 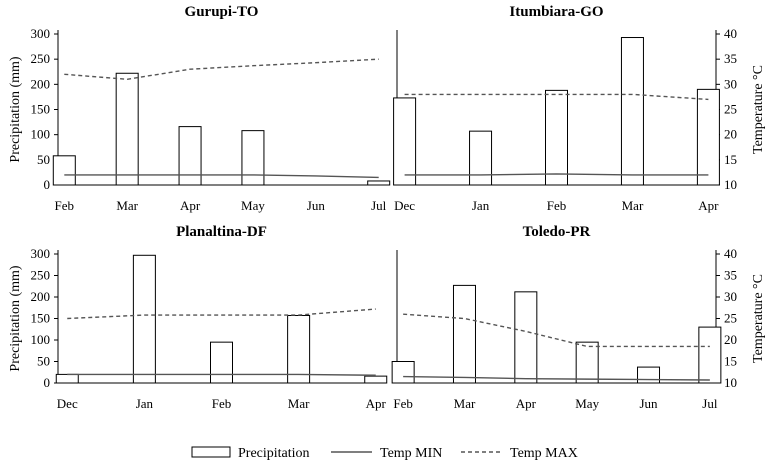 I want to click on bar-planaltina-df-jan, so click(x=144, y=319).